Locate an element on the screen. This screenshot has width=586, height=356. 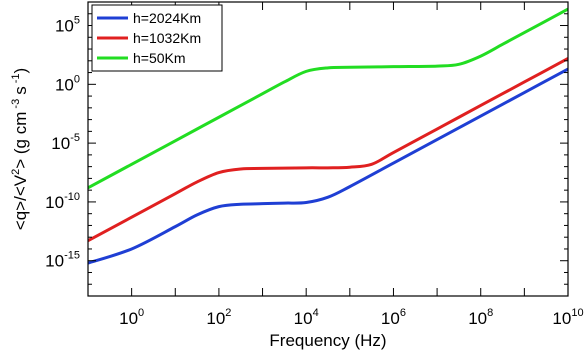
y-axis-title-s: s is located at coordinates (20, 90).